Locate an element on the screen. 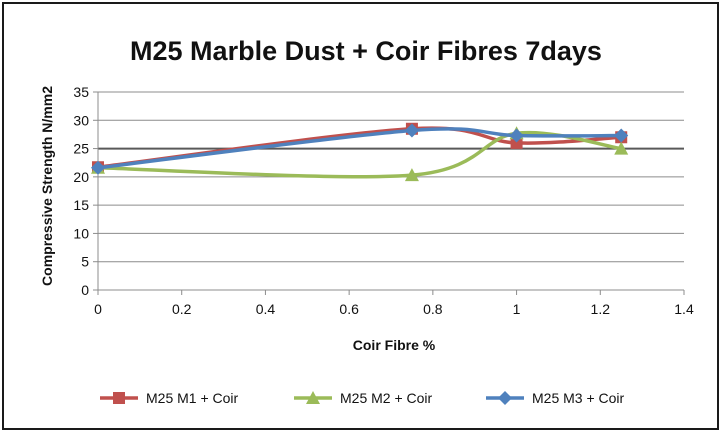  x-tick-label: 1.4 is located at coordinates (684, 309).